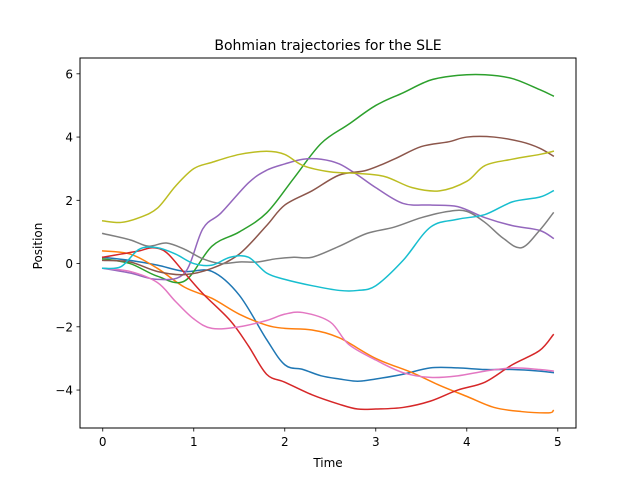 Image resolution: width=640 pixels, height=480 pixels. What do you see at coordinates (67, 232) in the screenshot?
I see `y-axis-ticks: −4 −2 0 2 4 6` at bounding box center [67, 232].